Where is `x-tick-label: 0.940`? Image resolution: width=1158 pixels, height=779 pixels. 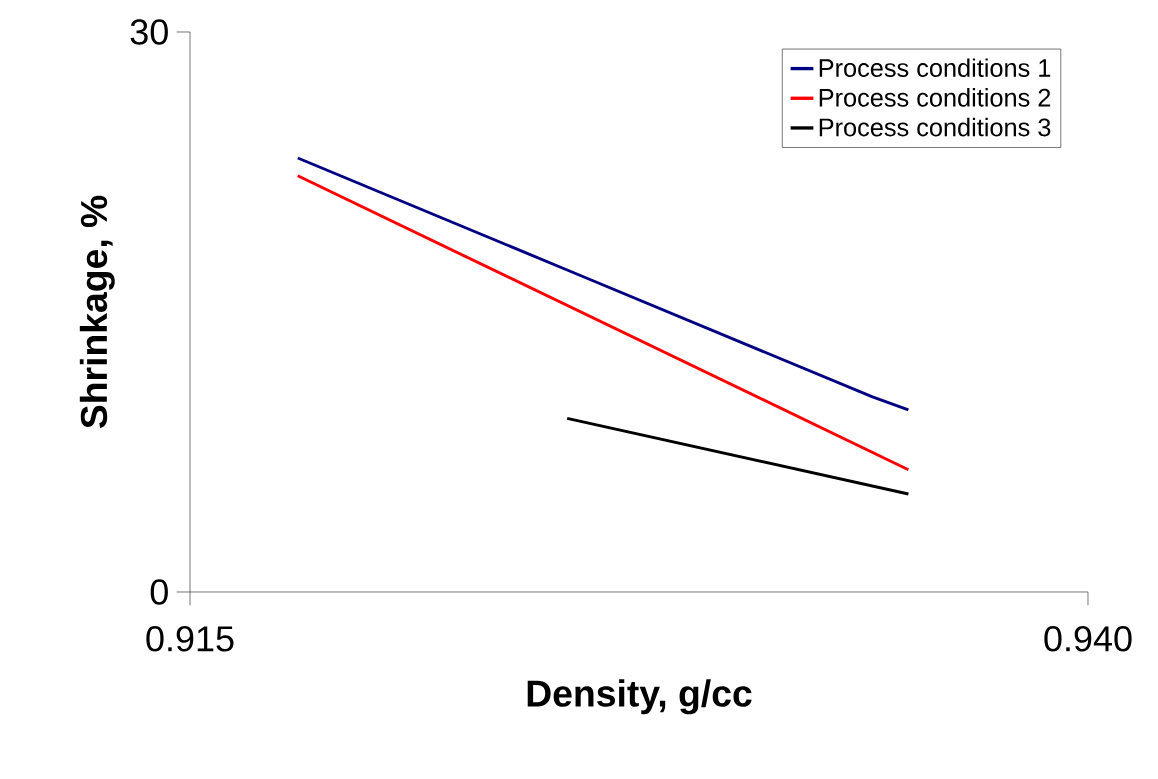 x-tick-label: 0.940 is located at coordinates (1088, 639).